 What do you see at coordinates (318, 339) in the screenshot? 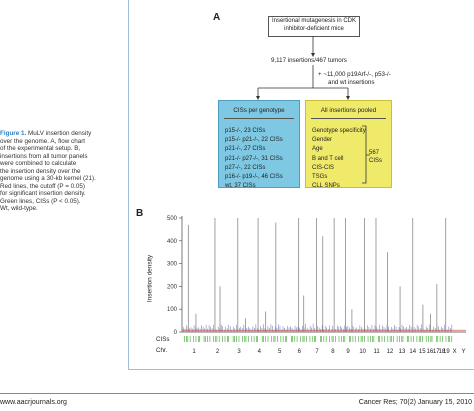
I see `cis-marks` at bounding box center [318, 339].